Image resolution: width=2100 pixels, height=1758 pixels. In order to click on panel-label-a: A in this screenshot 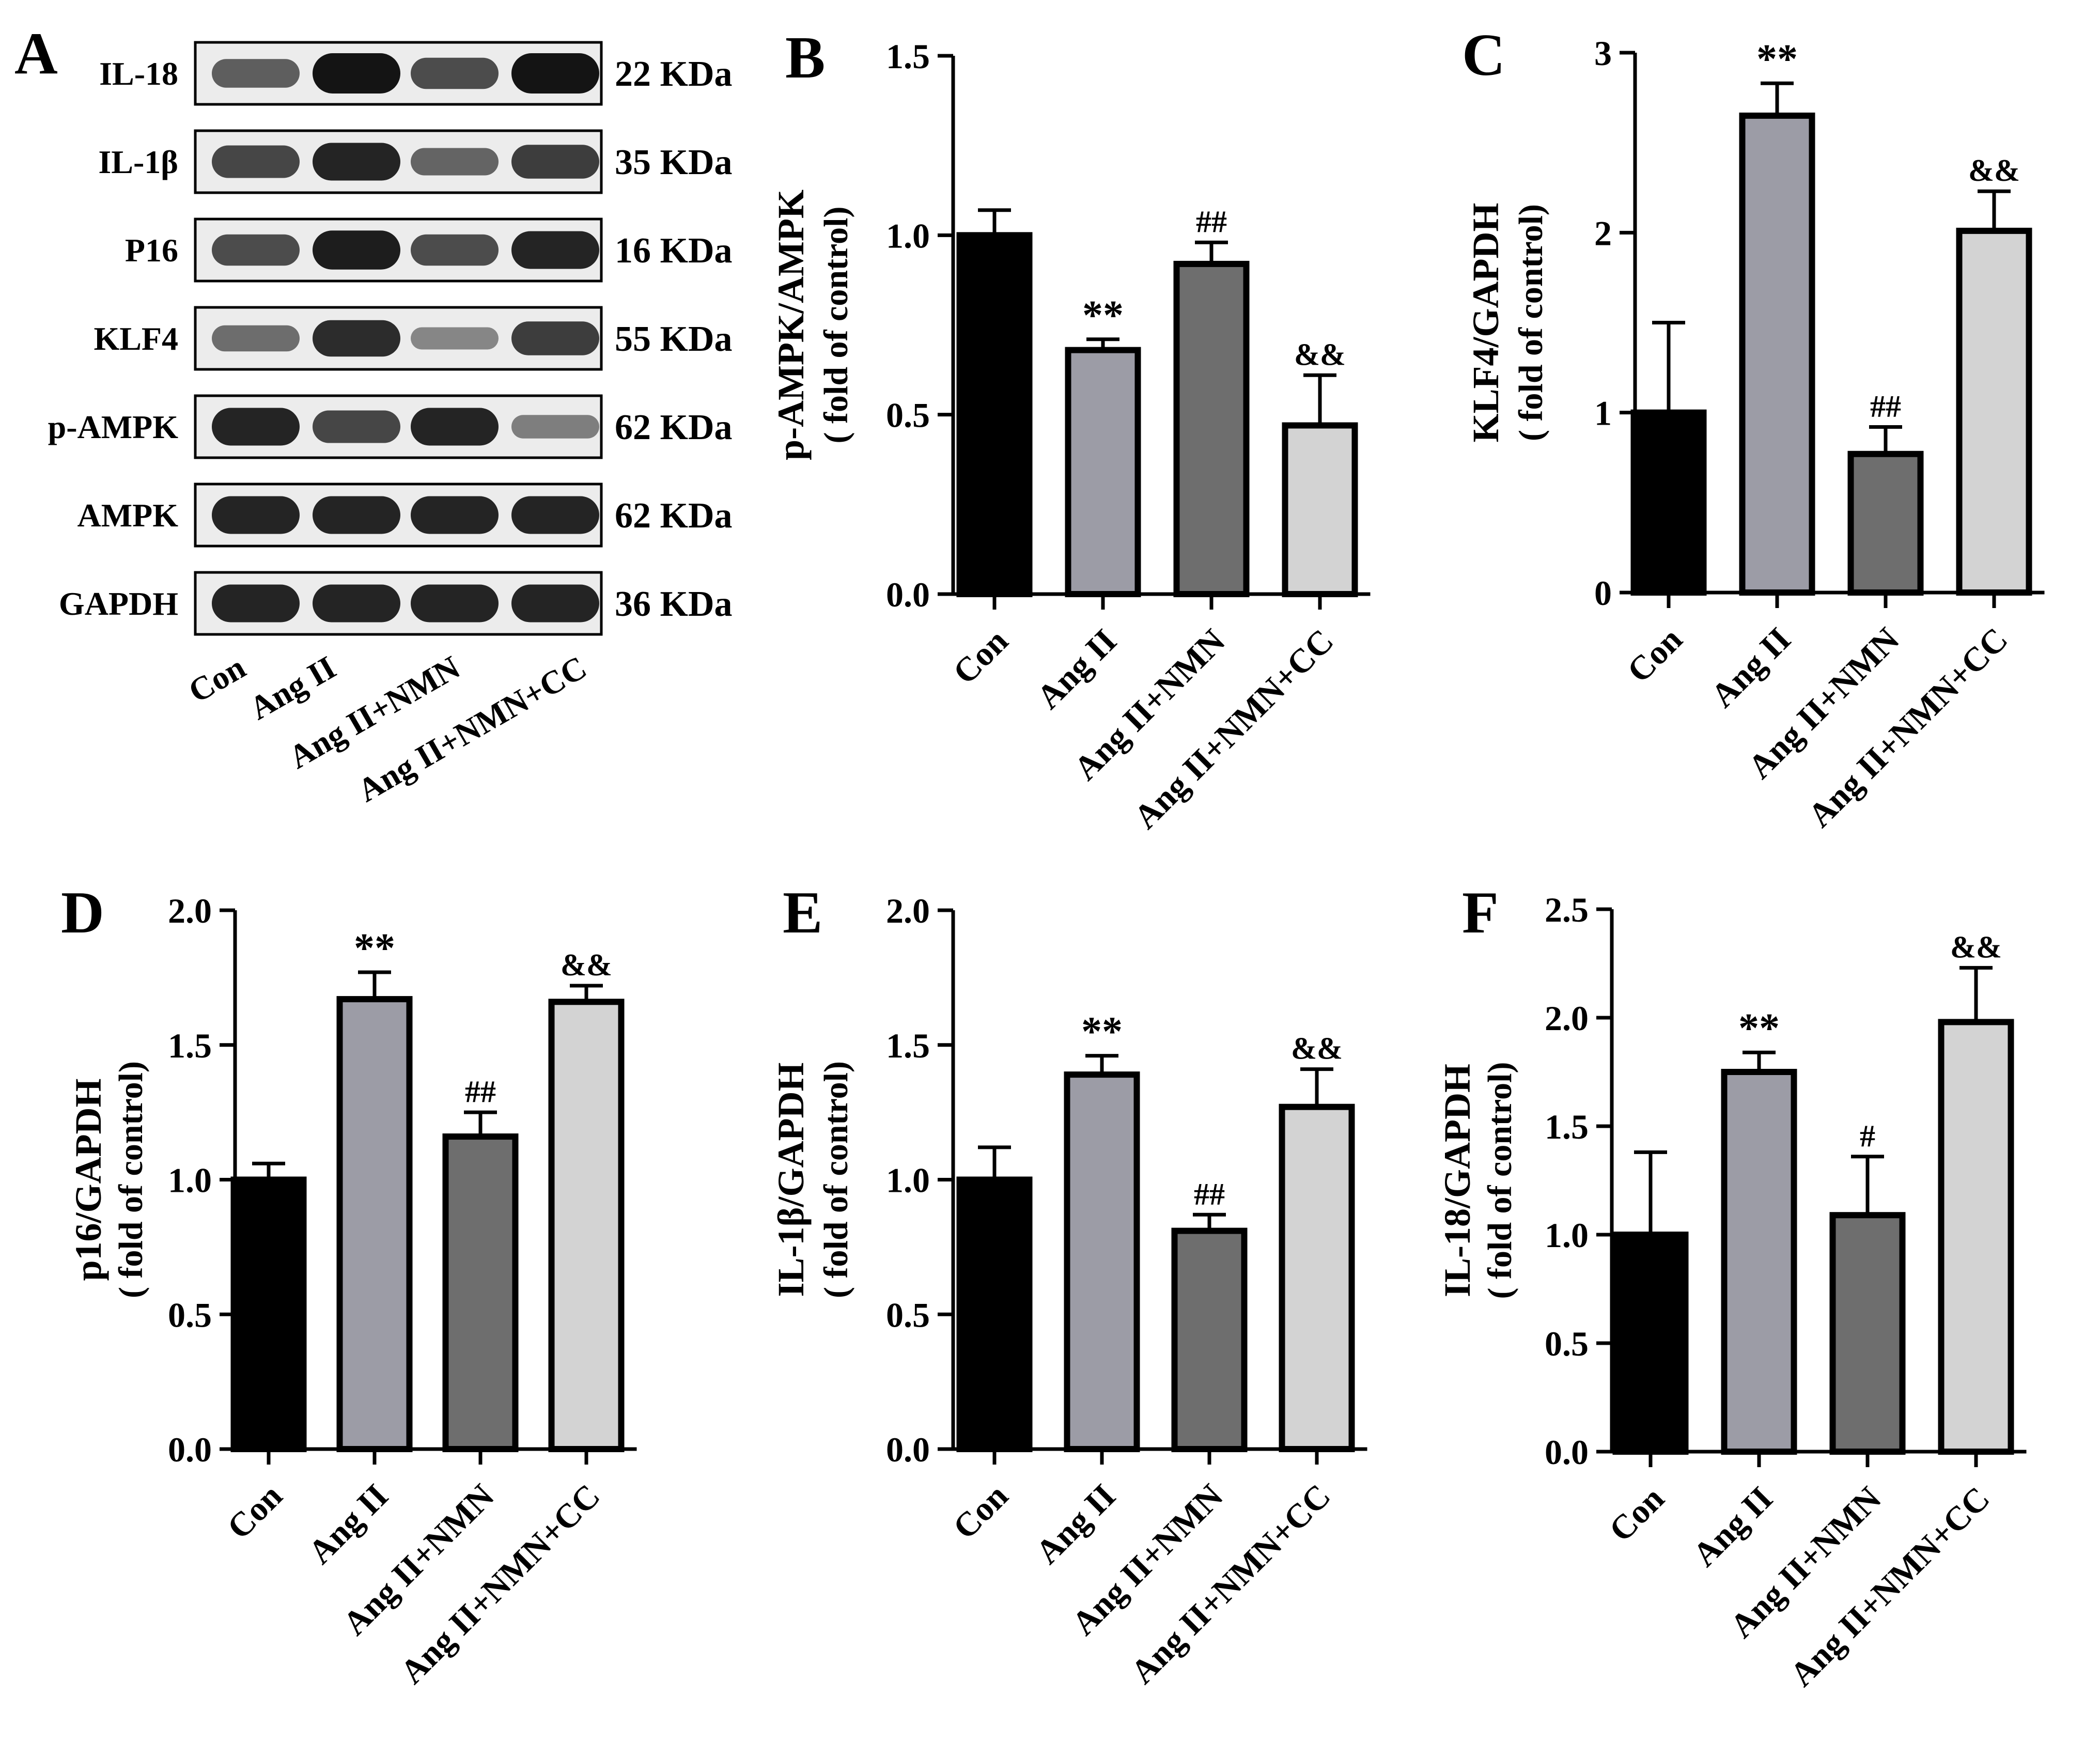, I will do `click(36, 54)`.